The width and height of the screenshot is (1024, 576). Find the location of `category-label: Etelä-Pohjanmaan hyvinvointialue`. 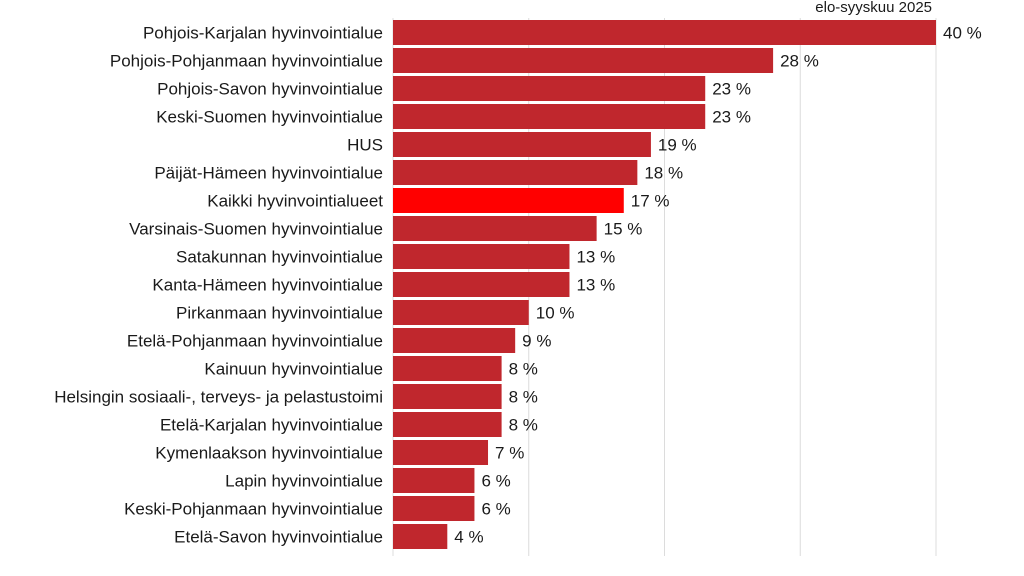

category-label: Etelä-Pohjanmaan hyvinvointialue is located at coordinates (255, 341).